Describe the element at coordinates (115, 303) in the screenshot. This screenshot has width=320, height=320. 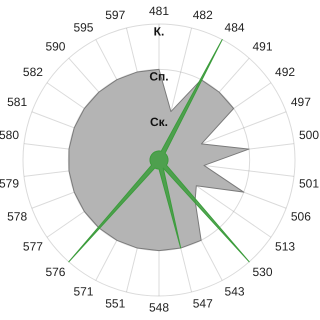
I see `spoke-label: 551` at that location.